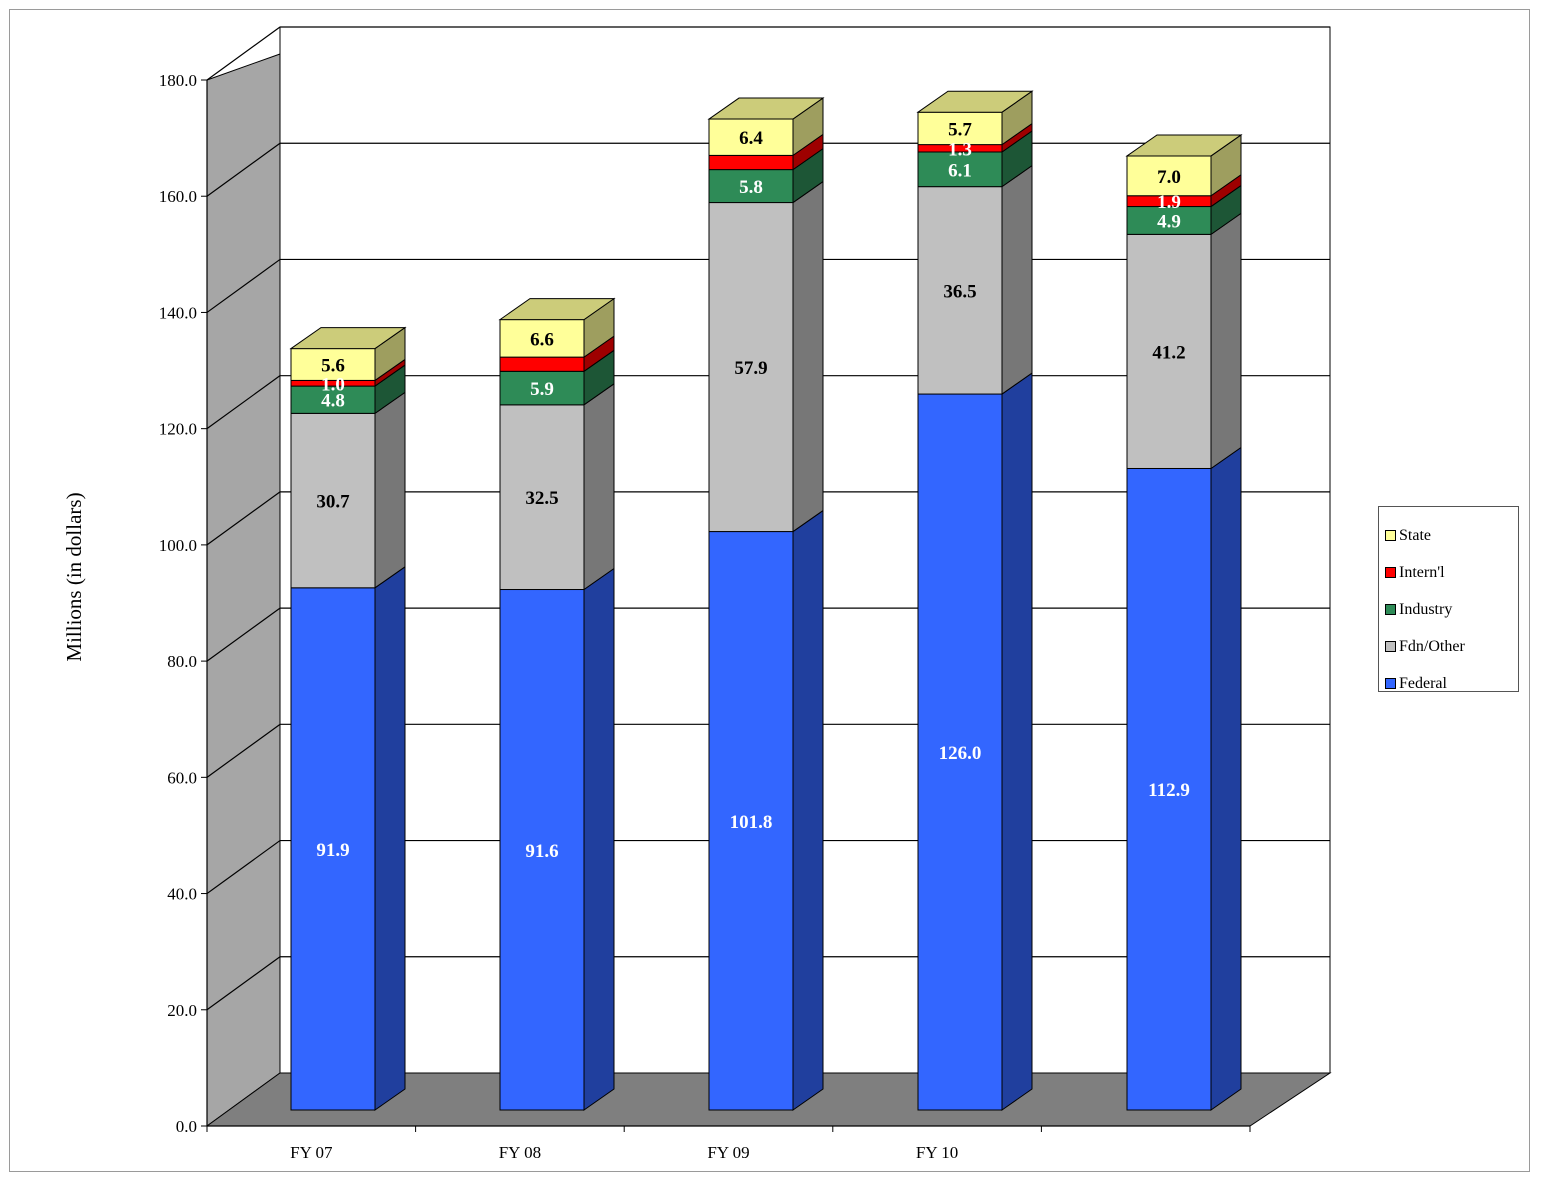 The width and height of the screenshot is (1543, 1184). Describe the element at coordinates (178, 545) in the screenshot. I see `y-tick-label: 100.0` at that location.